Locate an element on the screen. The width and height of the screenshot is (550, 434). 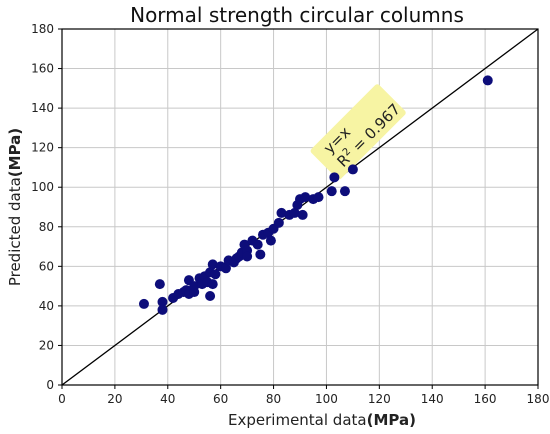
x-axis-unit: (MPa) is located at coordinates (391, 420).